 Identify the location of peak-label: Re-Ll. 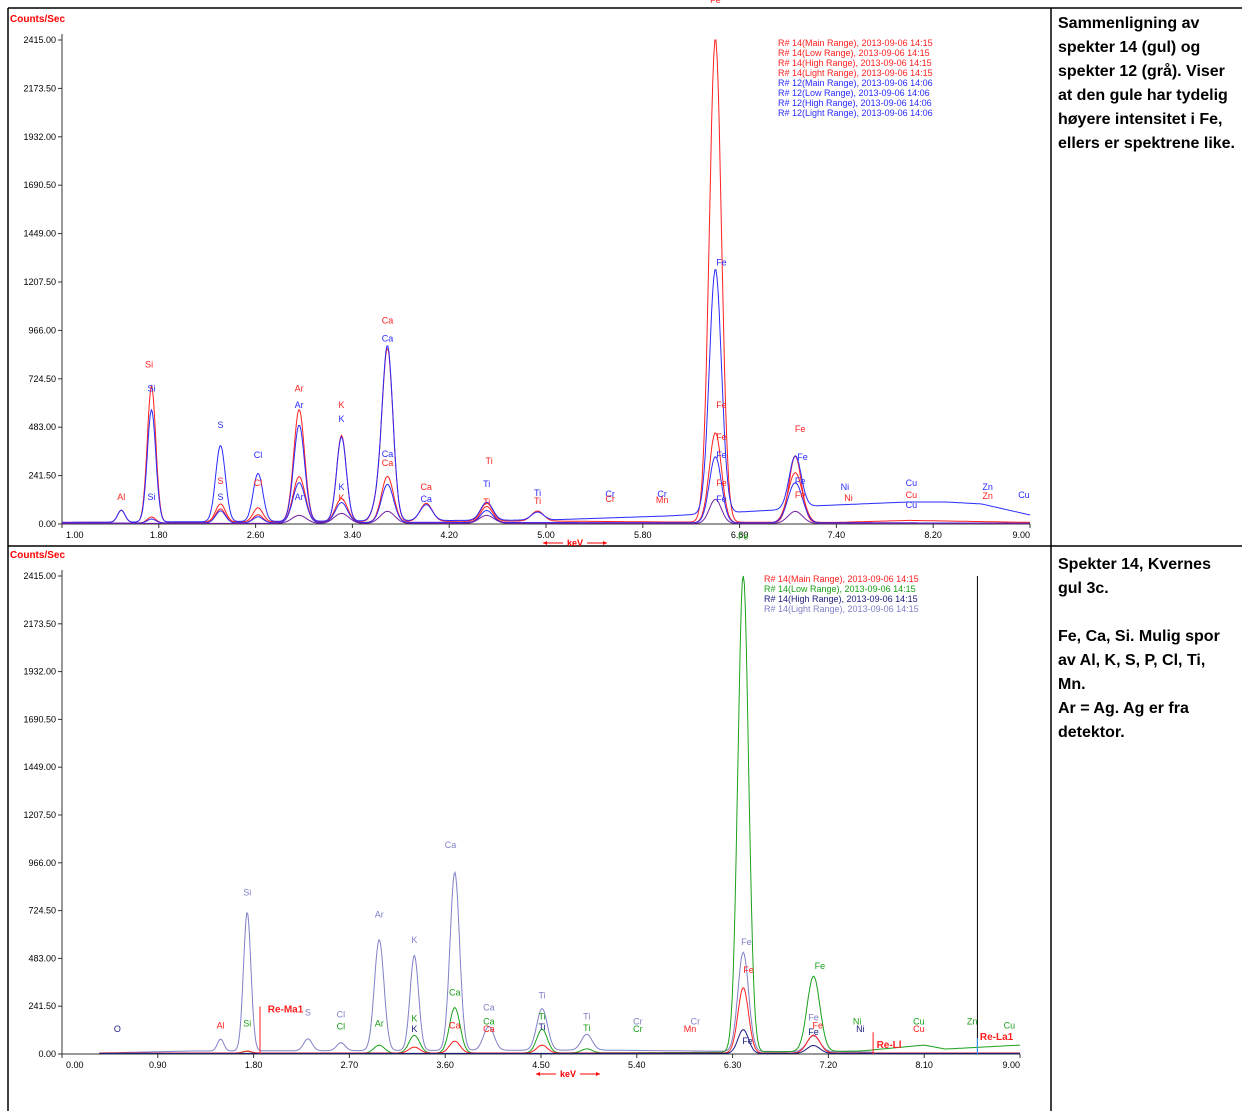
(889, 1045).